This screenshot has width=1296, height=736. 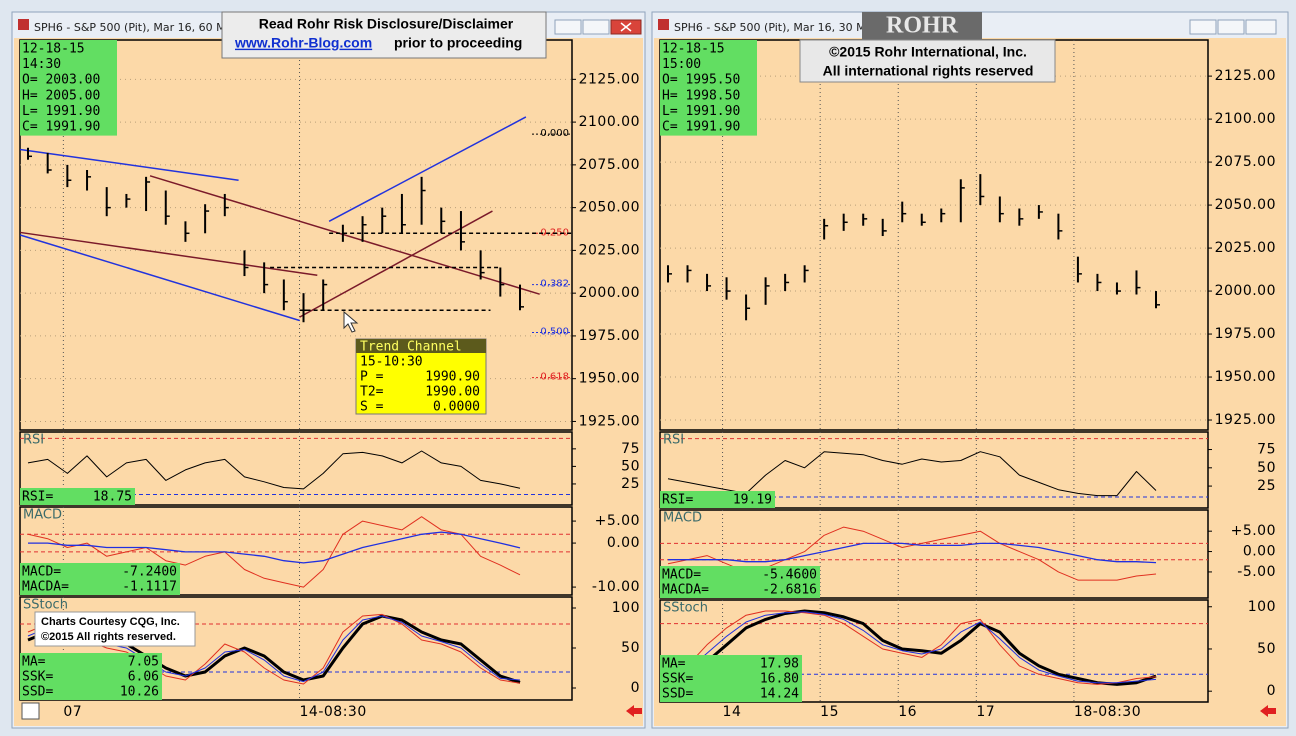 I want to click on tooltip-key: S =, so click(x=372, y=407).